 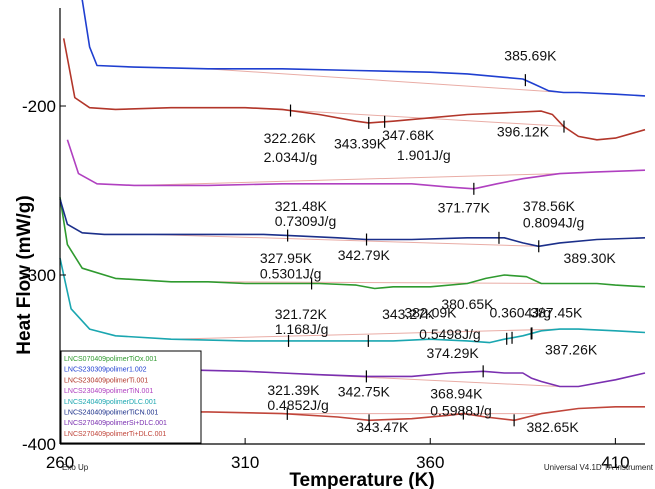 I want to click on annotation-label: 321.48K, so click(x=301, y=206).